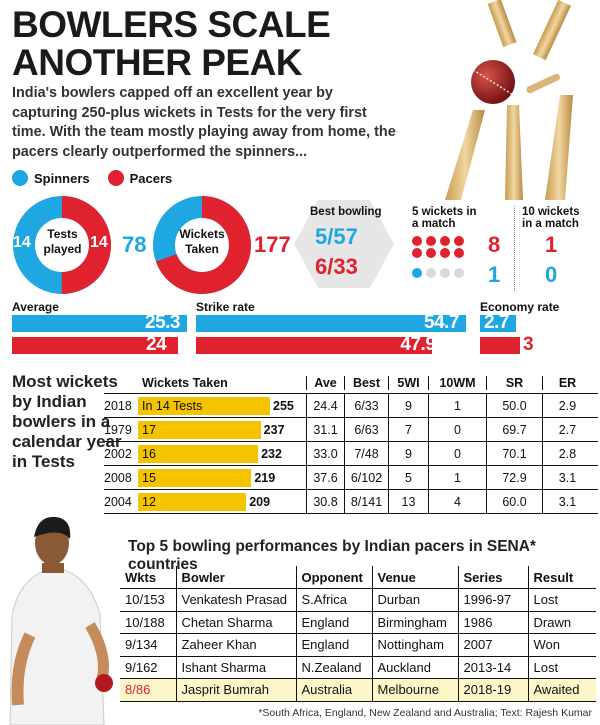 The width and height of the screenshot is (600, 725). What do you see at coordinates (325, 405) in the screenshot?
I see `row-ave: 24.4` at bounding box center [325, 405].